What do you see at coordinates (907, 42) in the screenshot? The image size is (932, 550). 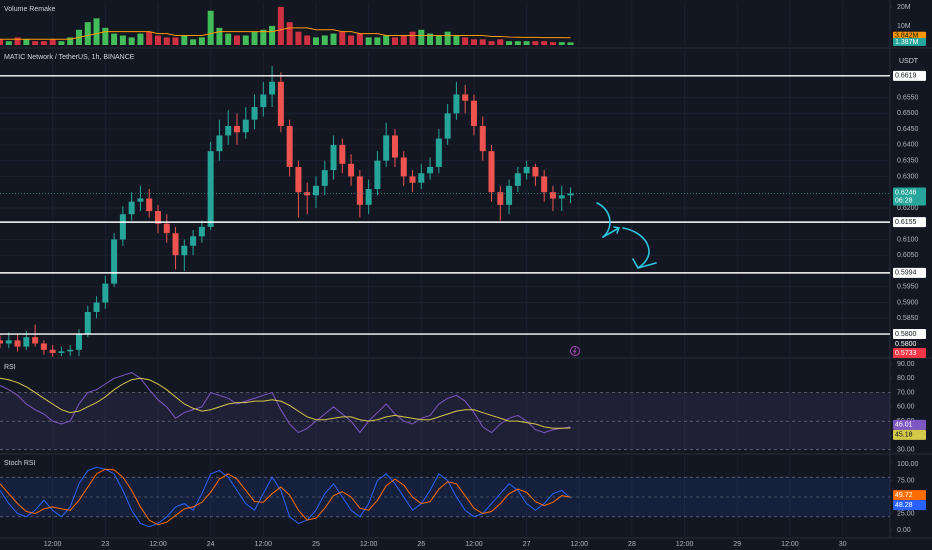 I see `volume-value-badge: 1.387M` at bounding box center [907, 42].